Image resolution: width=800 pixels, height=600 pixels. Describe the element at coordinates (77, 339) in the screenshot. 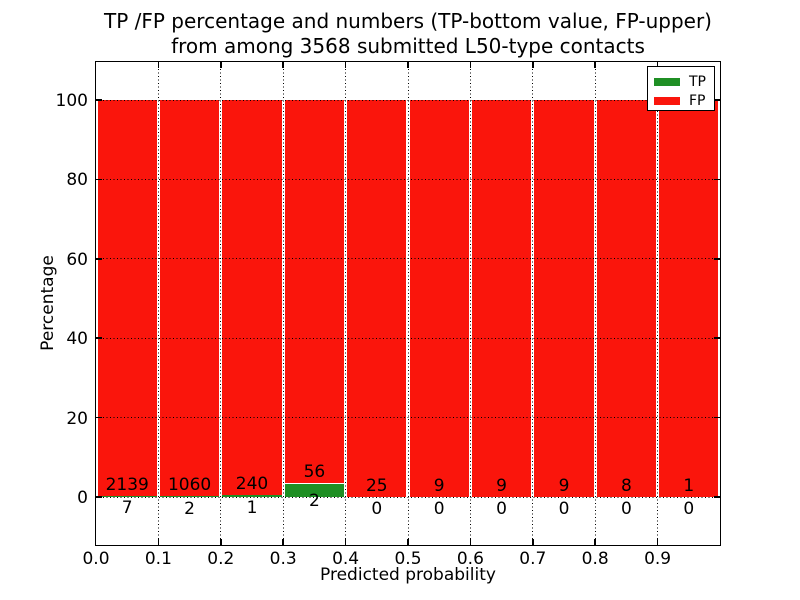

I see `y-tick-label: 40` at that location.